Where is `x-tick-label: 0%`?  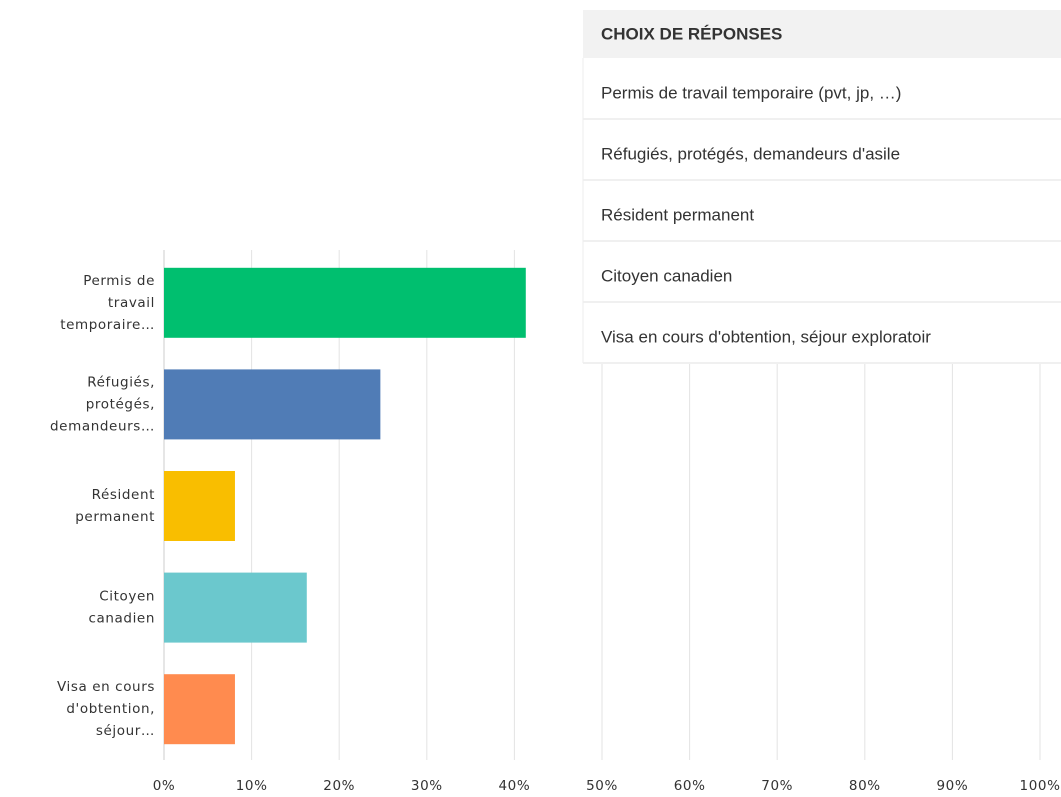 x-tick-label: 0% is located at coordinates (164, 786).